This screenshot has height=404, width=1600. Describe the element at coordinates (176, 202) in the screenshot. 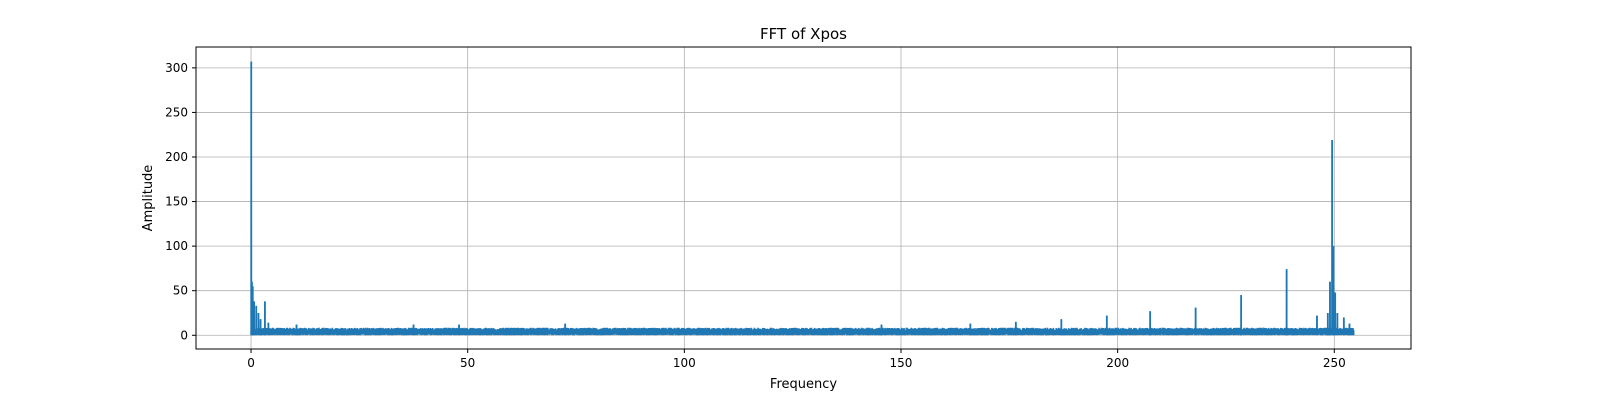

I see `y-tick-label: 150` at that location.